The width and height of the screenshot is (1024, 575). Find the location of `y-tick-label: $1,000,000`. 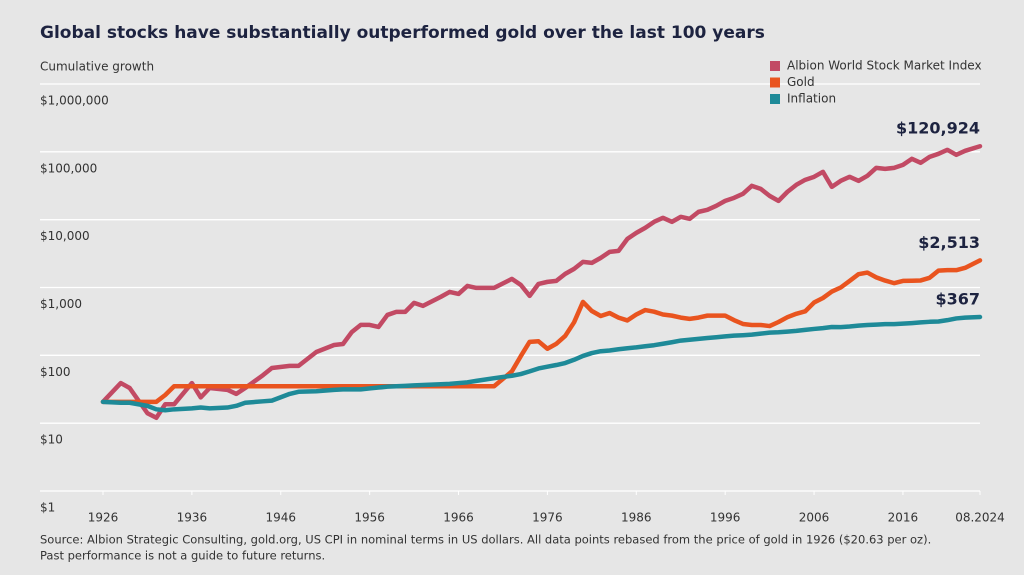

y-tick-label: $1,000,000 is located at coordinates (74, 101).